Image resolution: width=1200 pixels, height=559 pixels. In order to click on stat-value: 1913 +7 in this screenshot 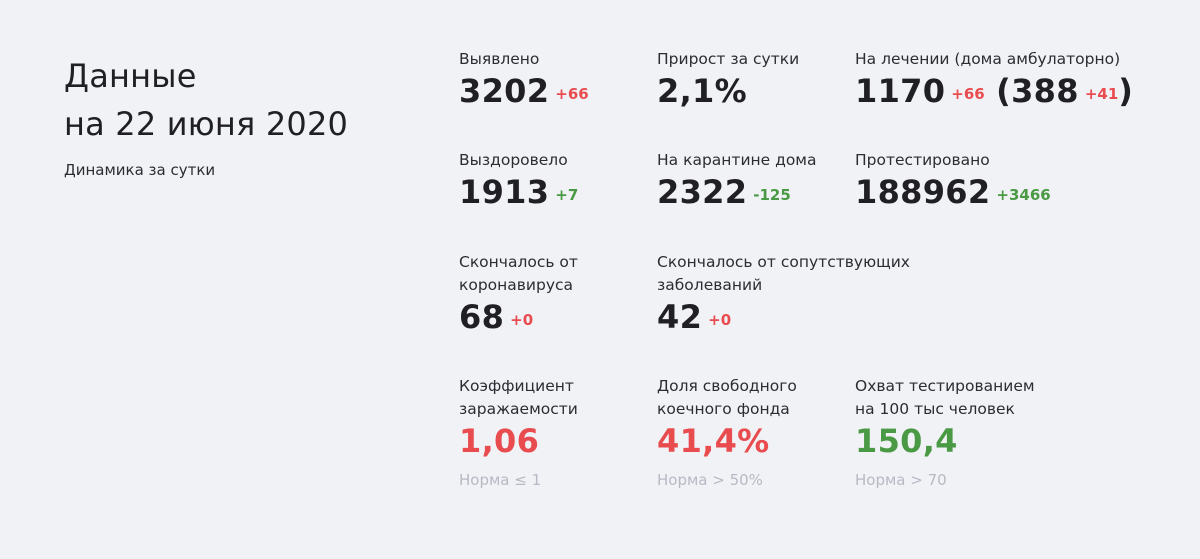, I will do `click(518, 193)`.